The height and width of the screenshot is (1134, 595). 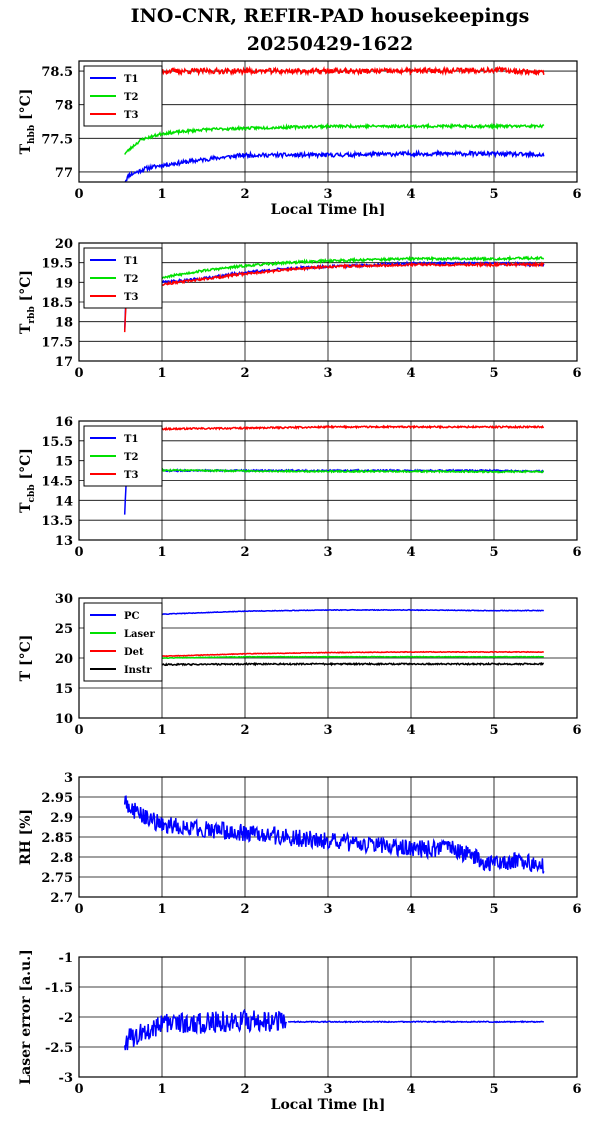 What do you see at coordinates (123, 456) in the screenshot?
I see `legend: T1 T2 T3` at bounding box center [123, 456].